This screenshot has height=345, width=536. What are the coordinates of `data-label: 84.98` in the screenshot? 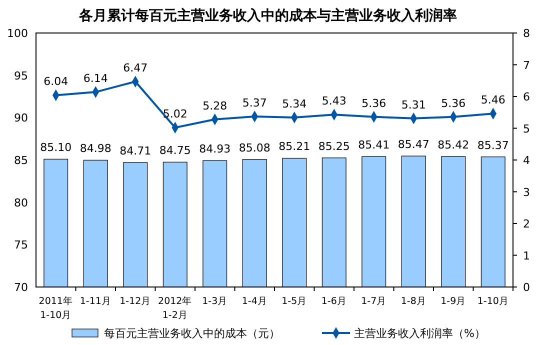 It's located at (96, 149).